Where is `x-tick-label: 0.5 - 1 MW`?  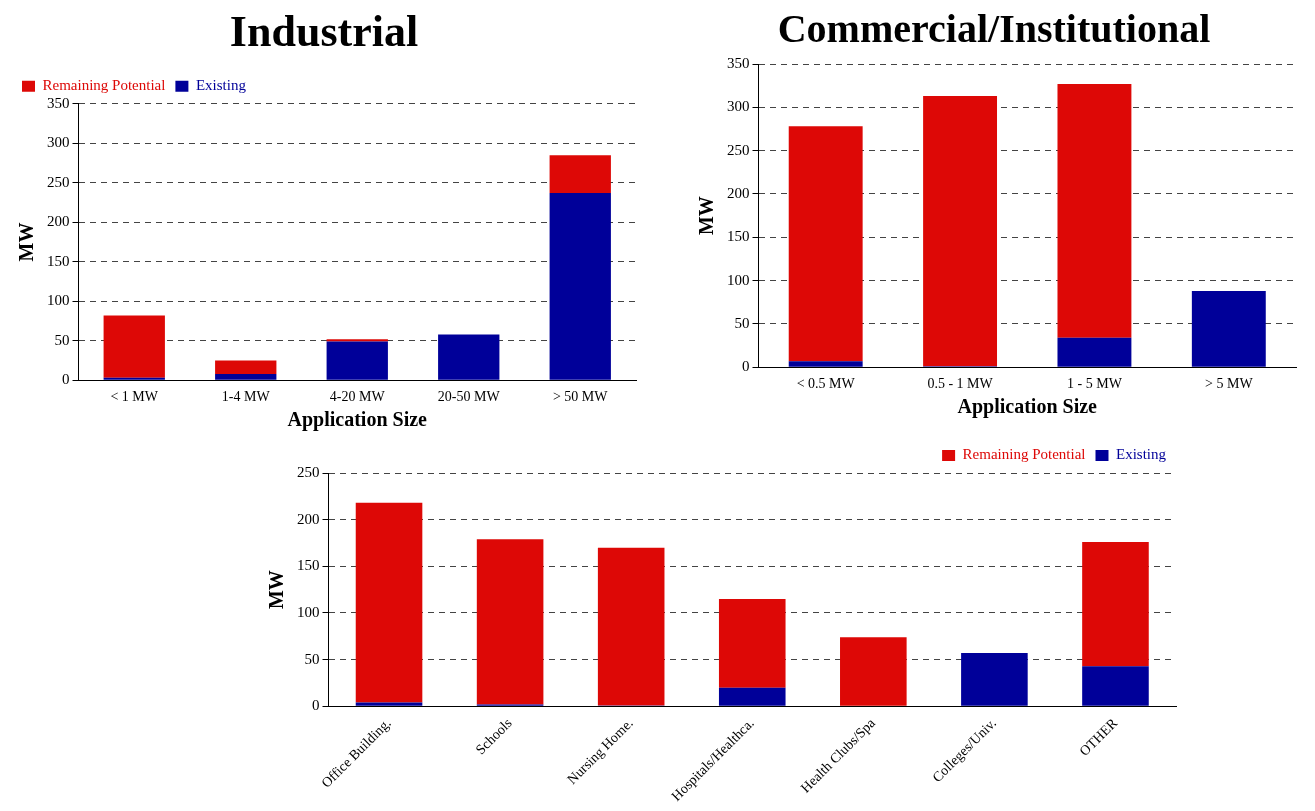 x-tick-label: 0.5 - 1 MW is located at coordinates (960, 384).